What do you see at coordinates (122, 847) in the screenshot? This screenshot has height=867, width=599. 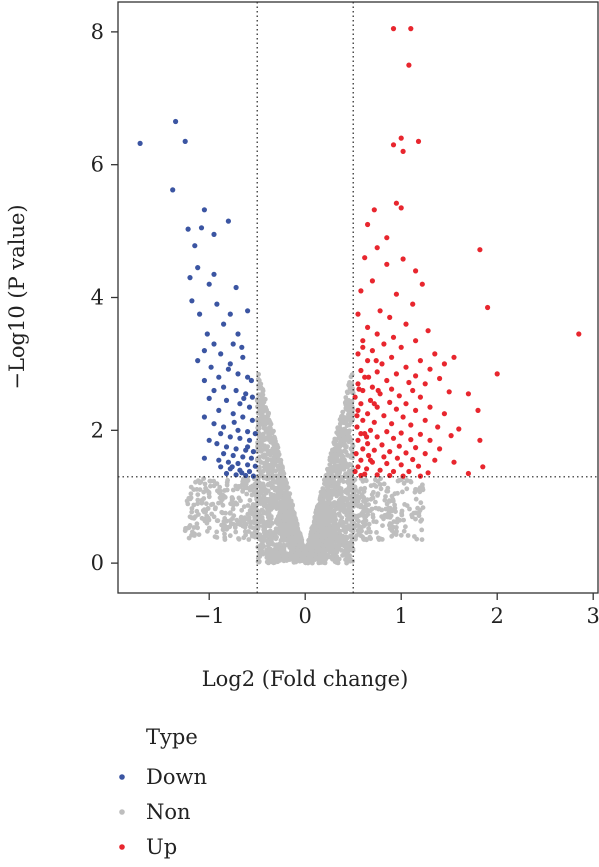 I see `legend-marker-up` at bounding box center [122, 847].